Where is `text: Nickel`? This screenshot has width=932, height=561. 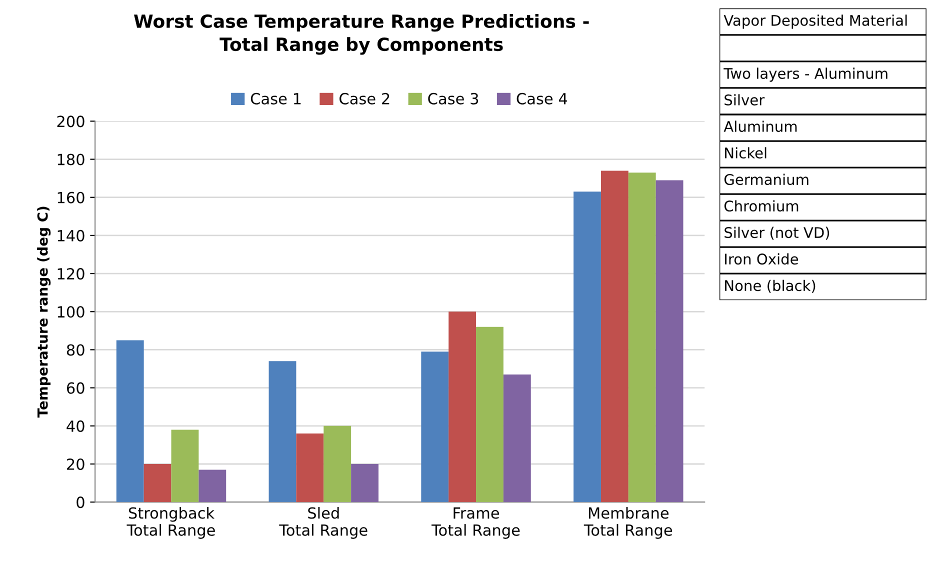
text: Nickel is located at coordinates (745, 153).